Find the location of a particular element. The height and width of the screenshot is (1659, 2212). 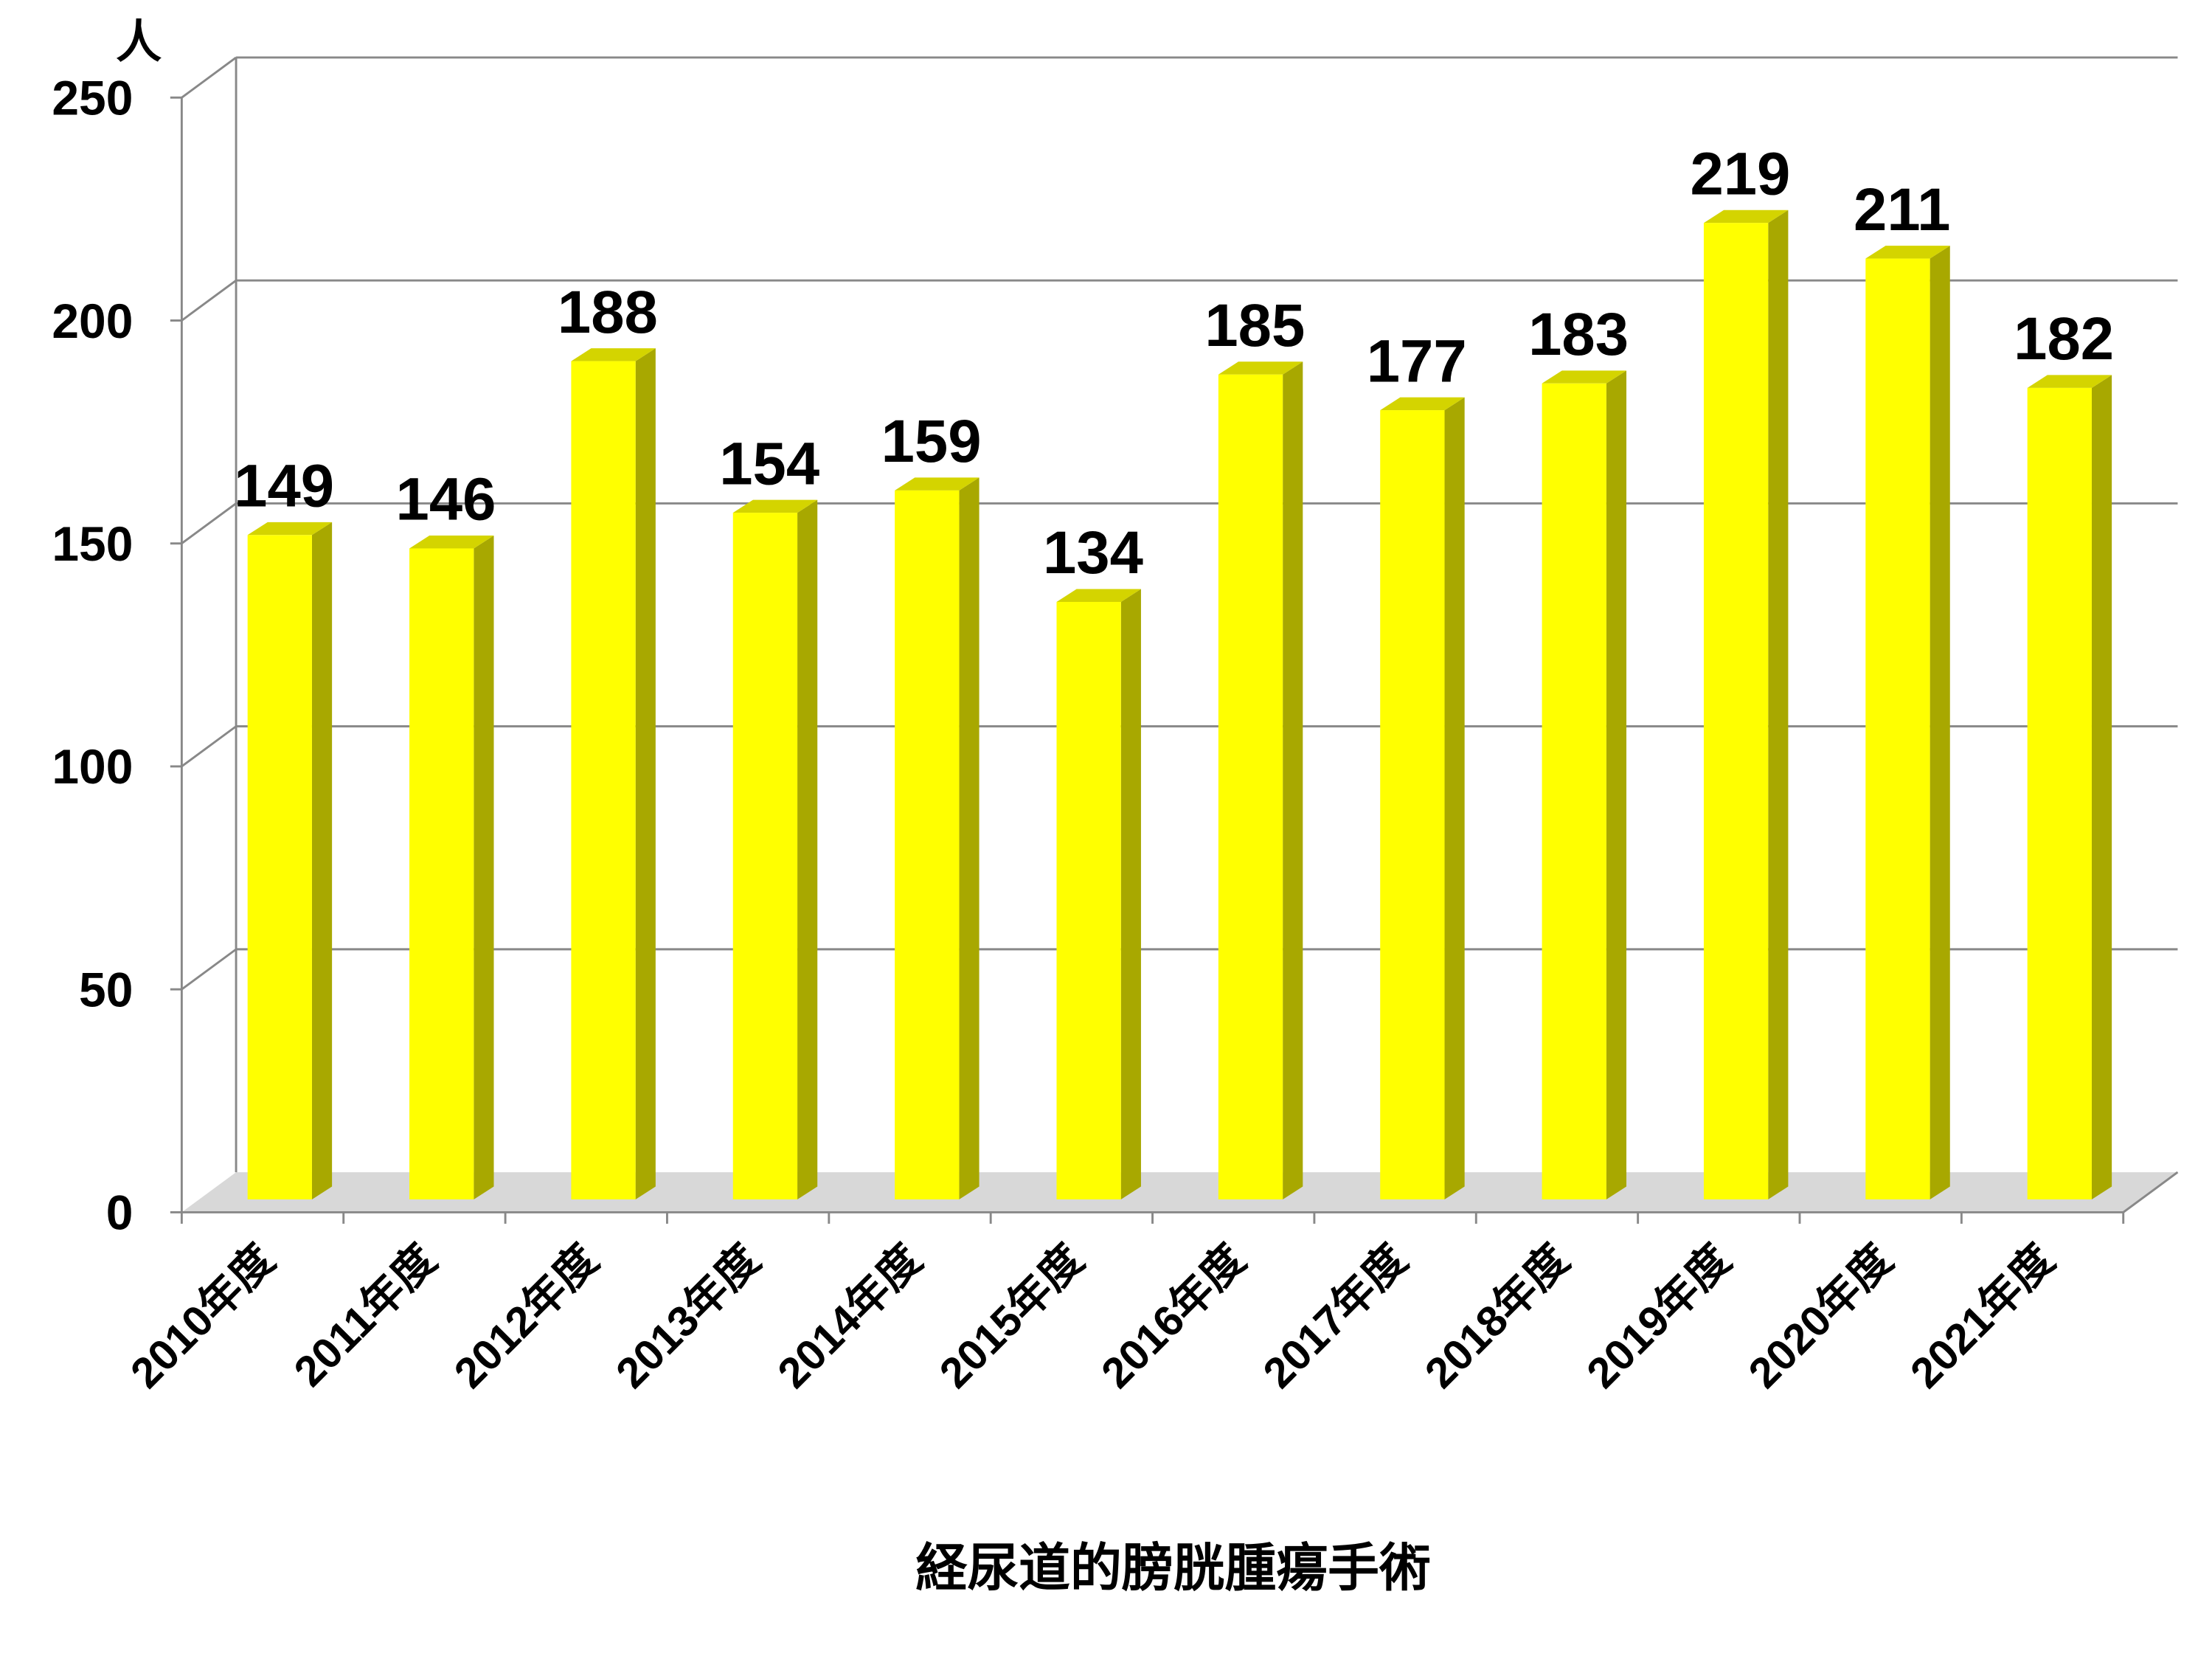

x-tick-label: 2010年度 is located at coordinates (203, 1317).